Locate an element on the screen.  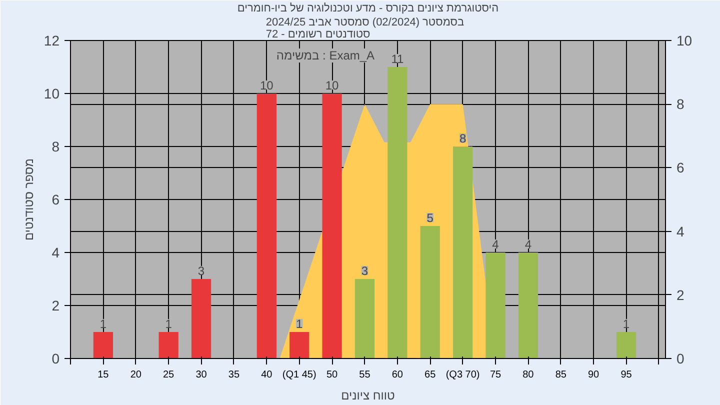
y-tick-label: 10 is located at coordinates (52, 94).